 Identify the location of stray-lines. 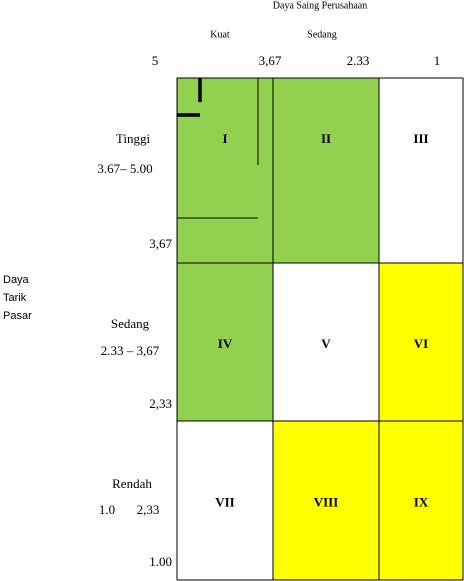
(218, 148).